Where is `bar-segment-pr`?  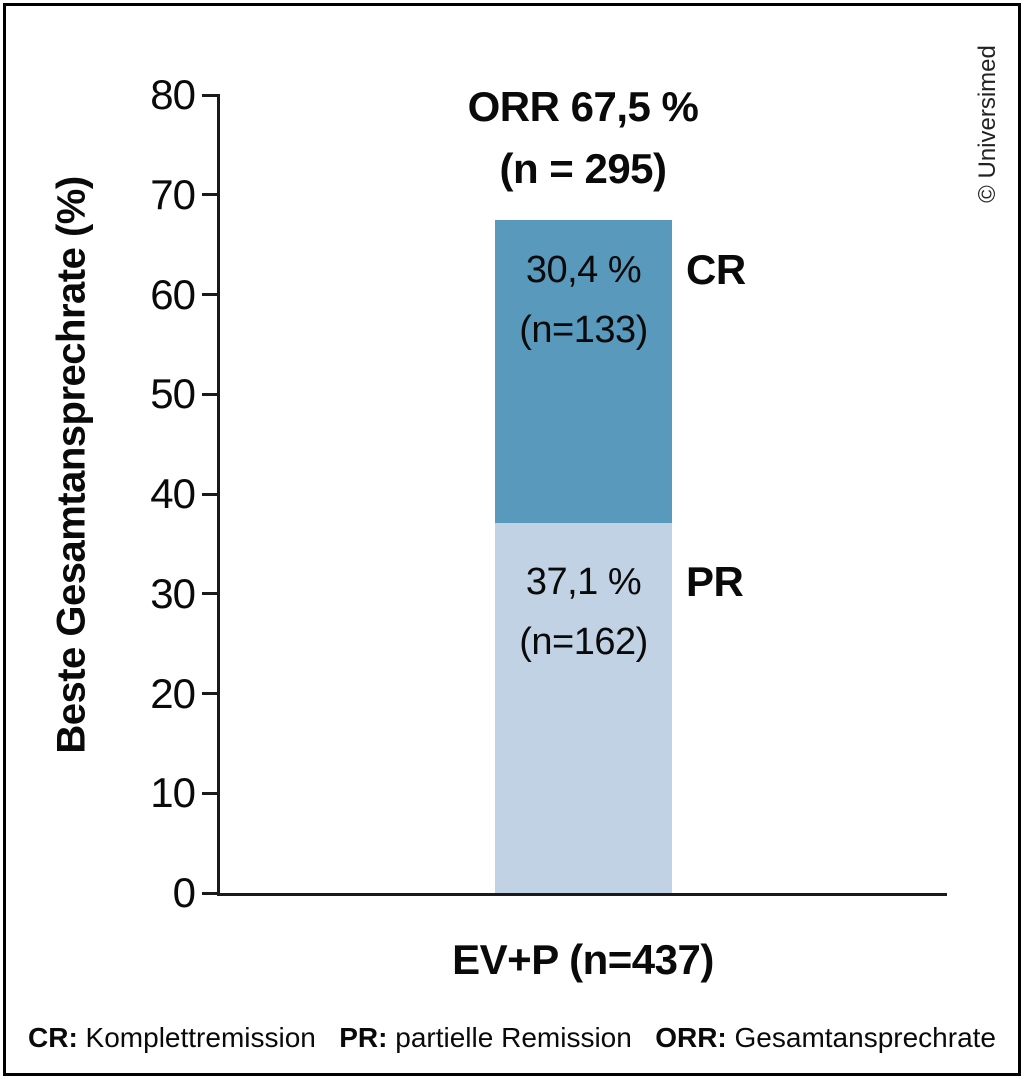
bar-segment-pr is located at coordinates (583, 707).